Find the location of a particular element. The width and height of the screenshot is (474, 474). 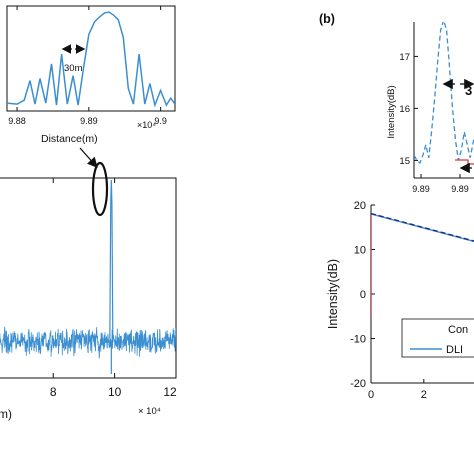

panel-b-main-y-tick-label: 20 is located at coordinates (360, 206).